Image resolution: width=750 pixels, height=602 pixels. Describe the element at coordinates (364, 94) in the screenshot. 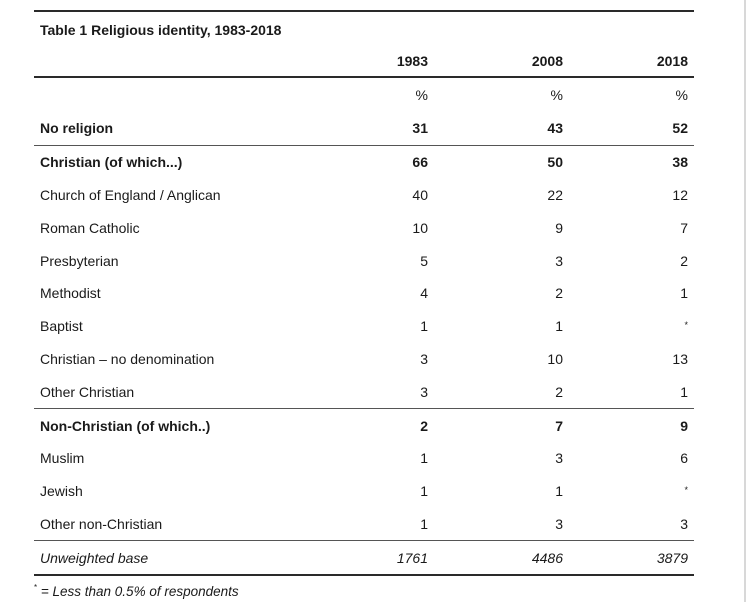

I see `units-row: % % %` at that location.